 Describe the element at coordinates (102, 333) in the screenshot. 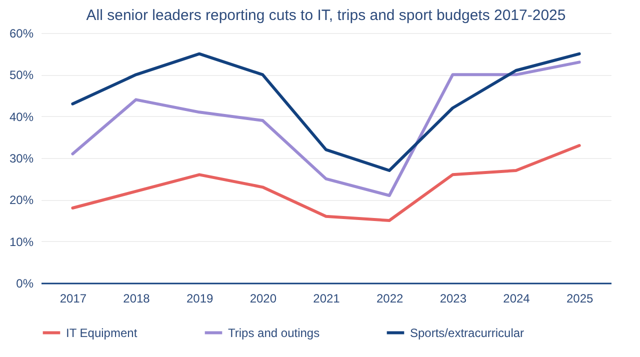

I see `legend-label: IT Equipment` at that location.